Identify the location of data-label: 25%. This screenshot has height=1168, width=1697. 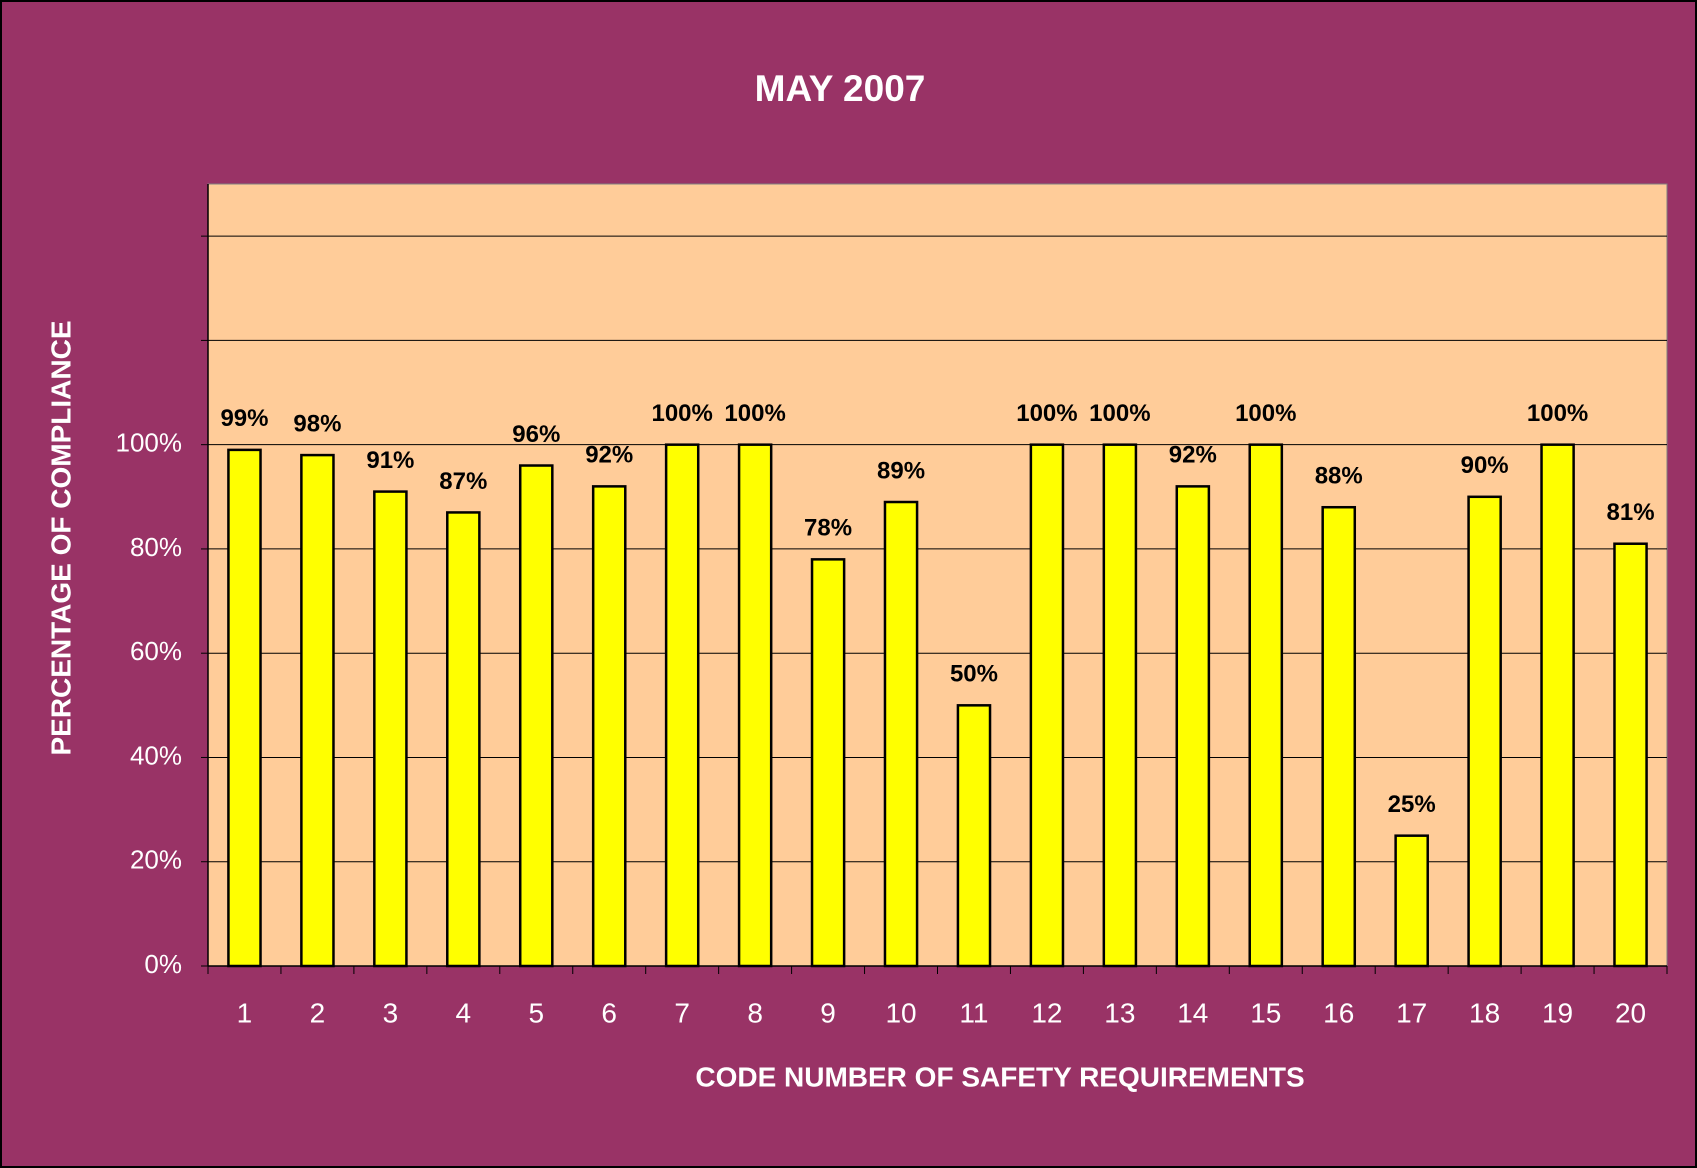
(1412, 804).